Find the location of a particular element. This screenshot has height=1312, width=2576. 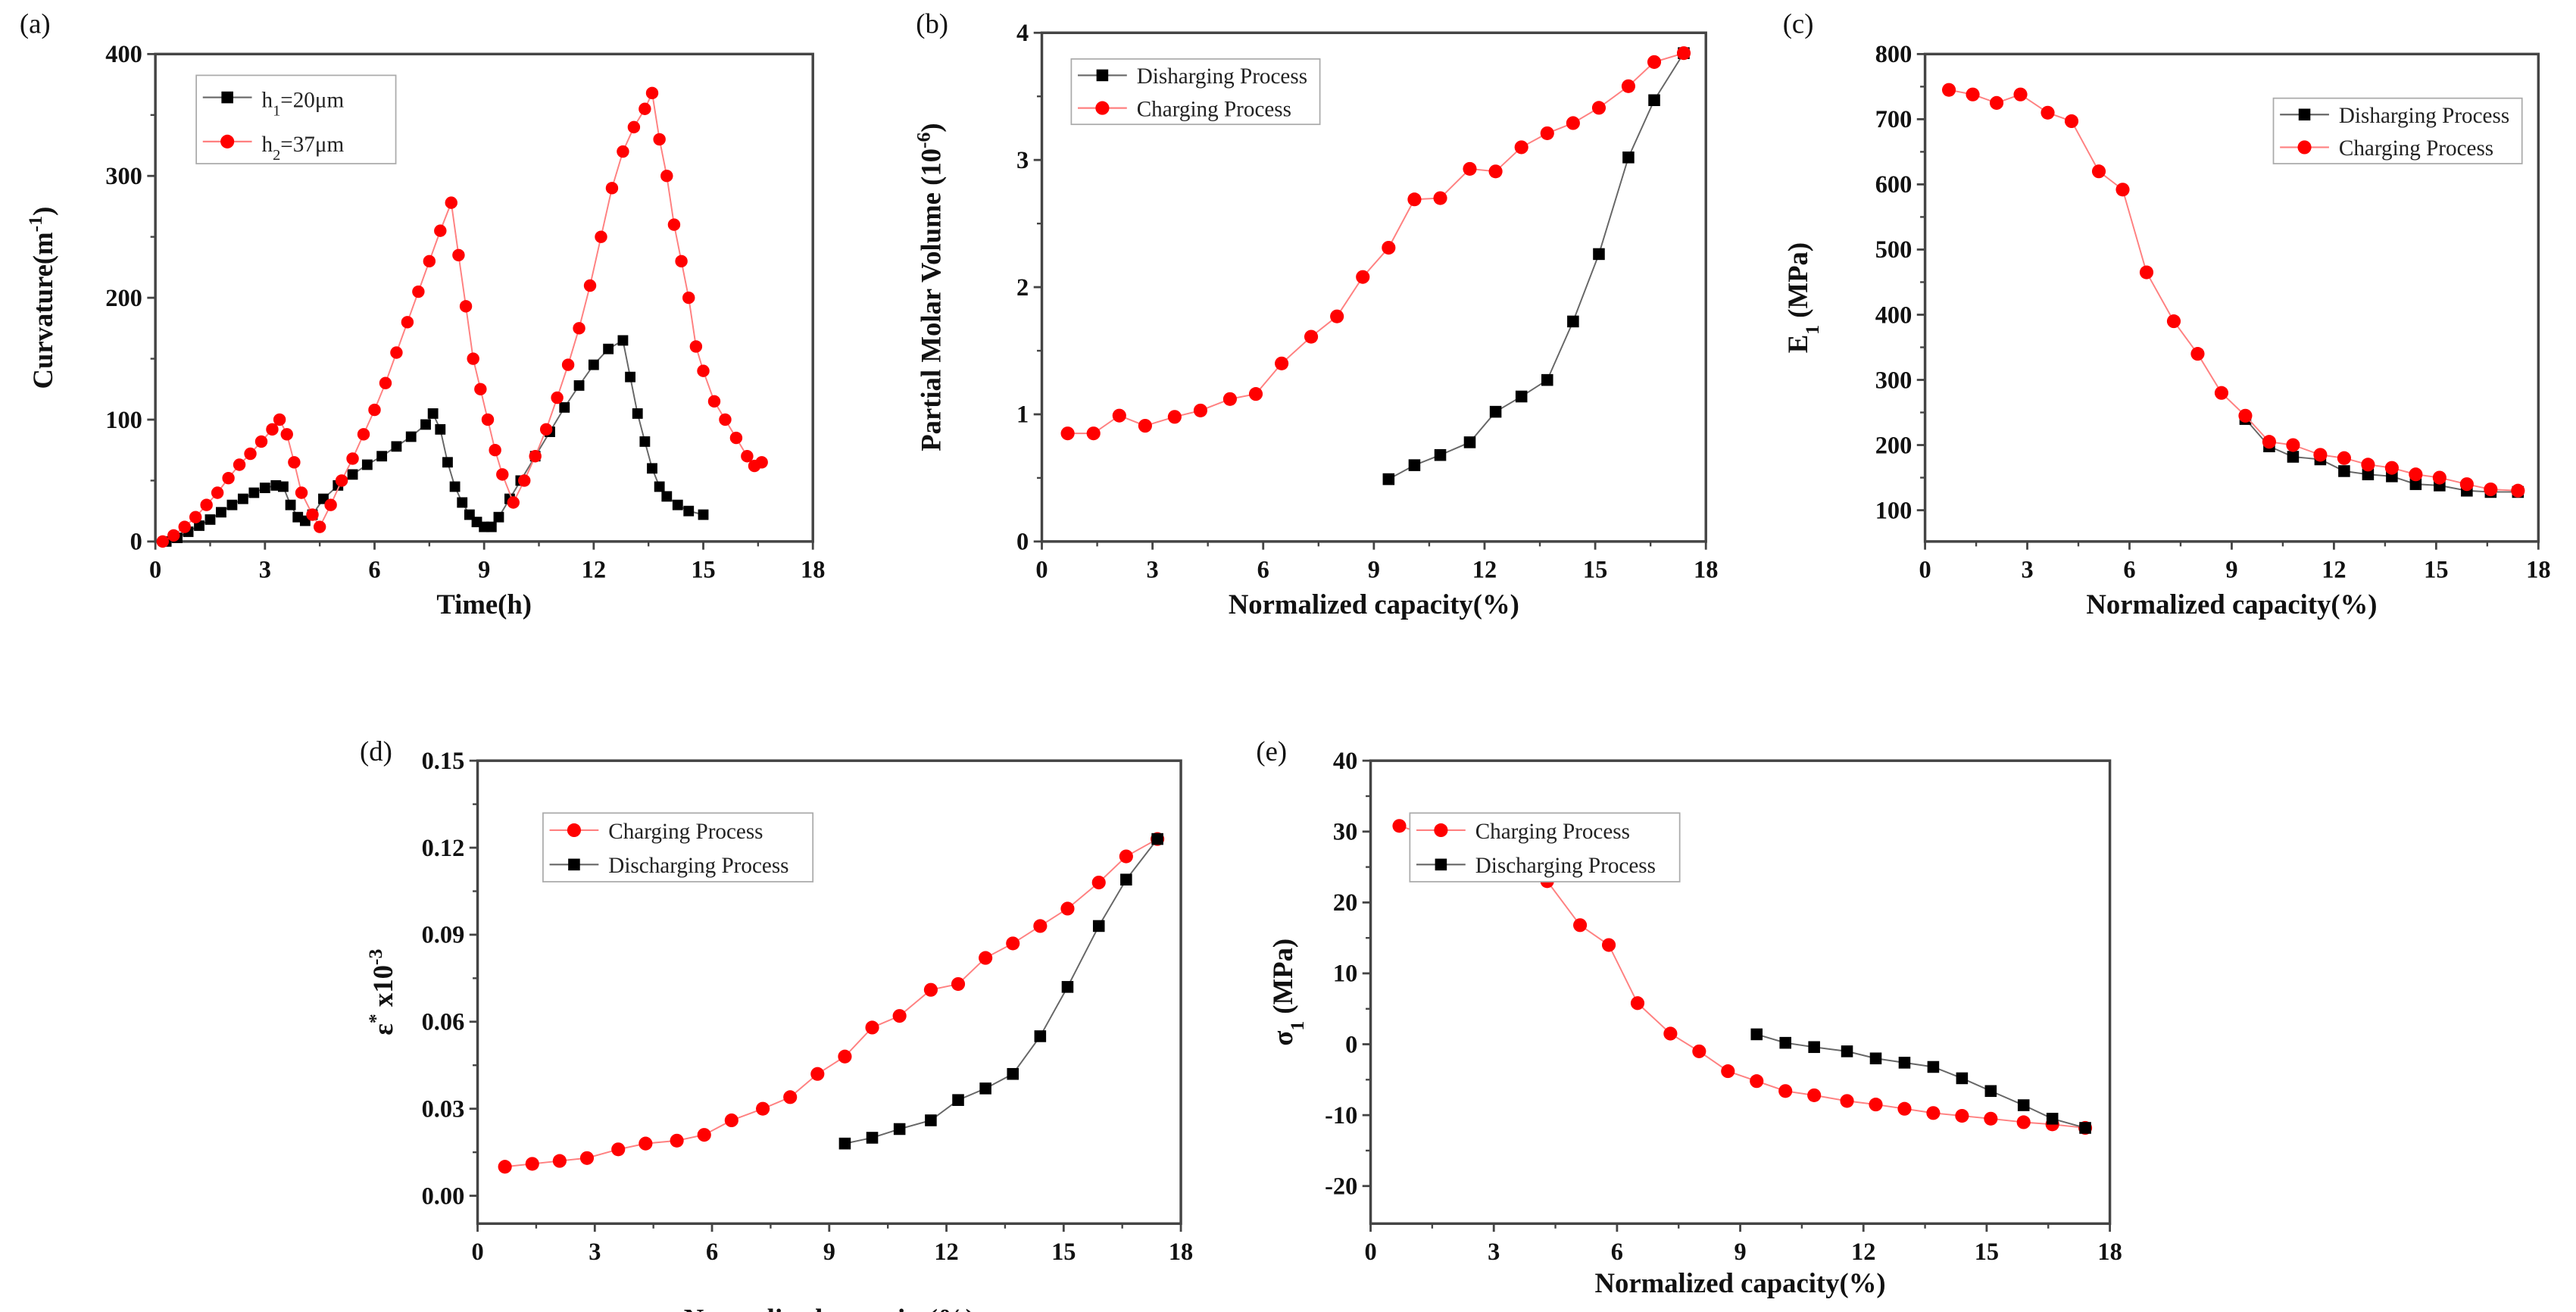

y-tick-label: 600 is located at coordinates (1894, 184).